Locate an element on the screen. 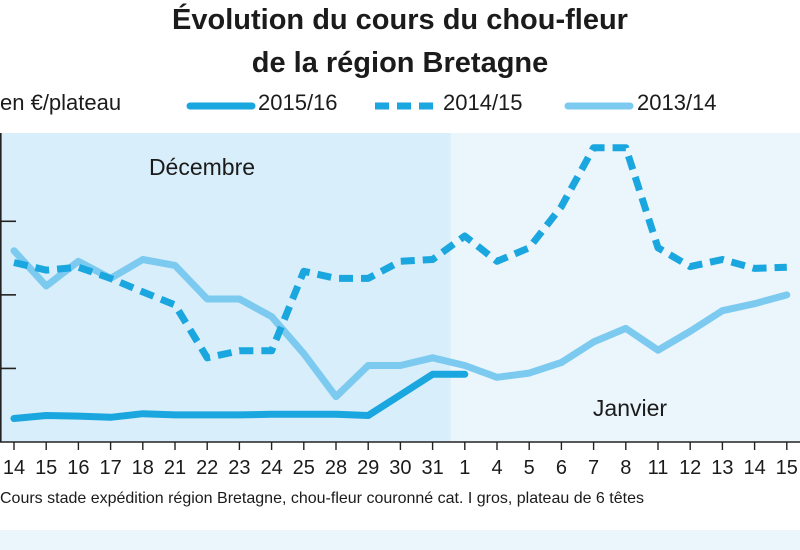 This screenshot has height=550, width=800. x-tick-label-12: 29 is located at coordinates (368, 468).